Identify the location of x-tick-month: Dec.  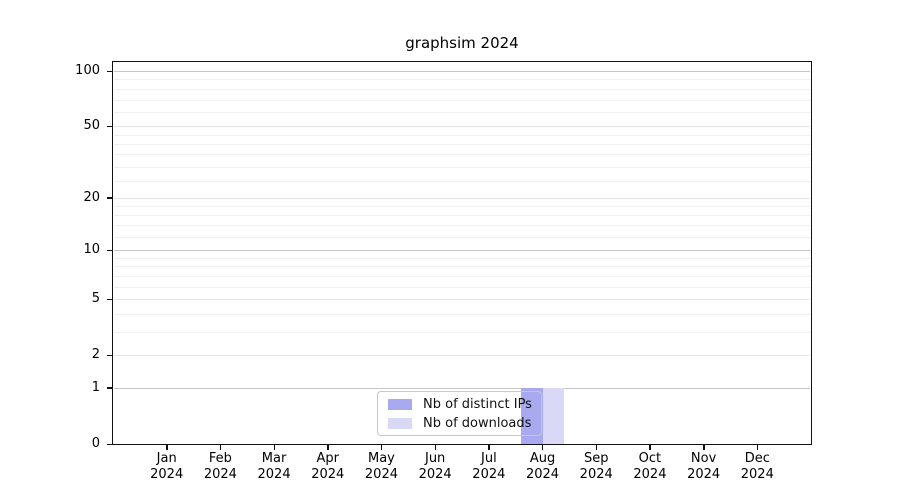
(757, 458).